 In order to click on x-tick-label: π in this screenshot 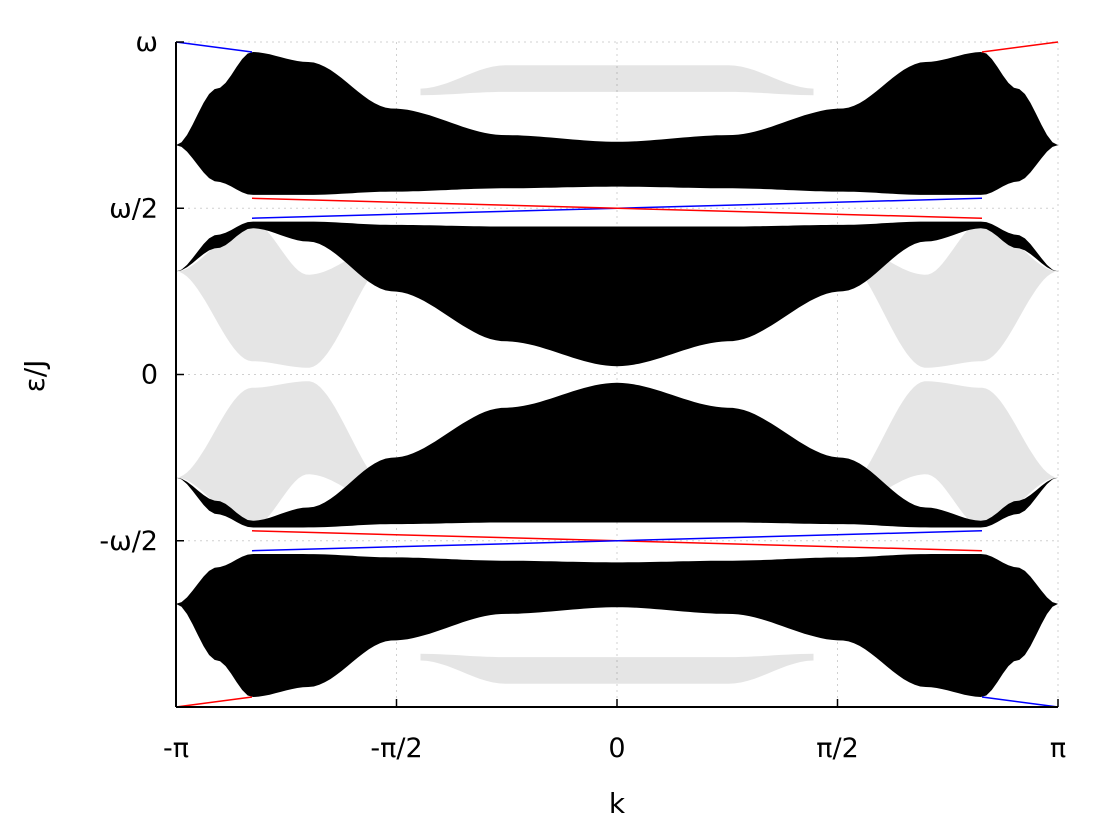, I will do `click(1058, 748)`.